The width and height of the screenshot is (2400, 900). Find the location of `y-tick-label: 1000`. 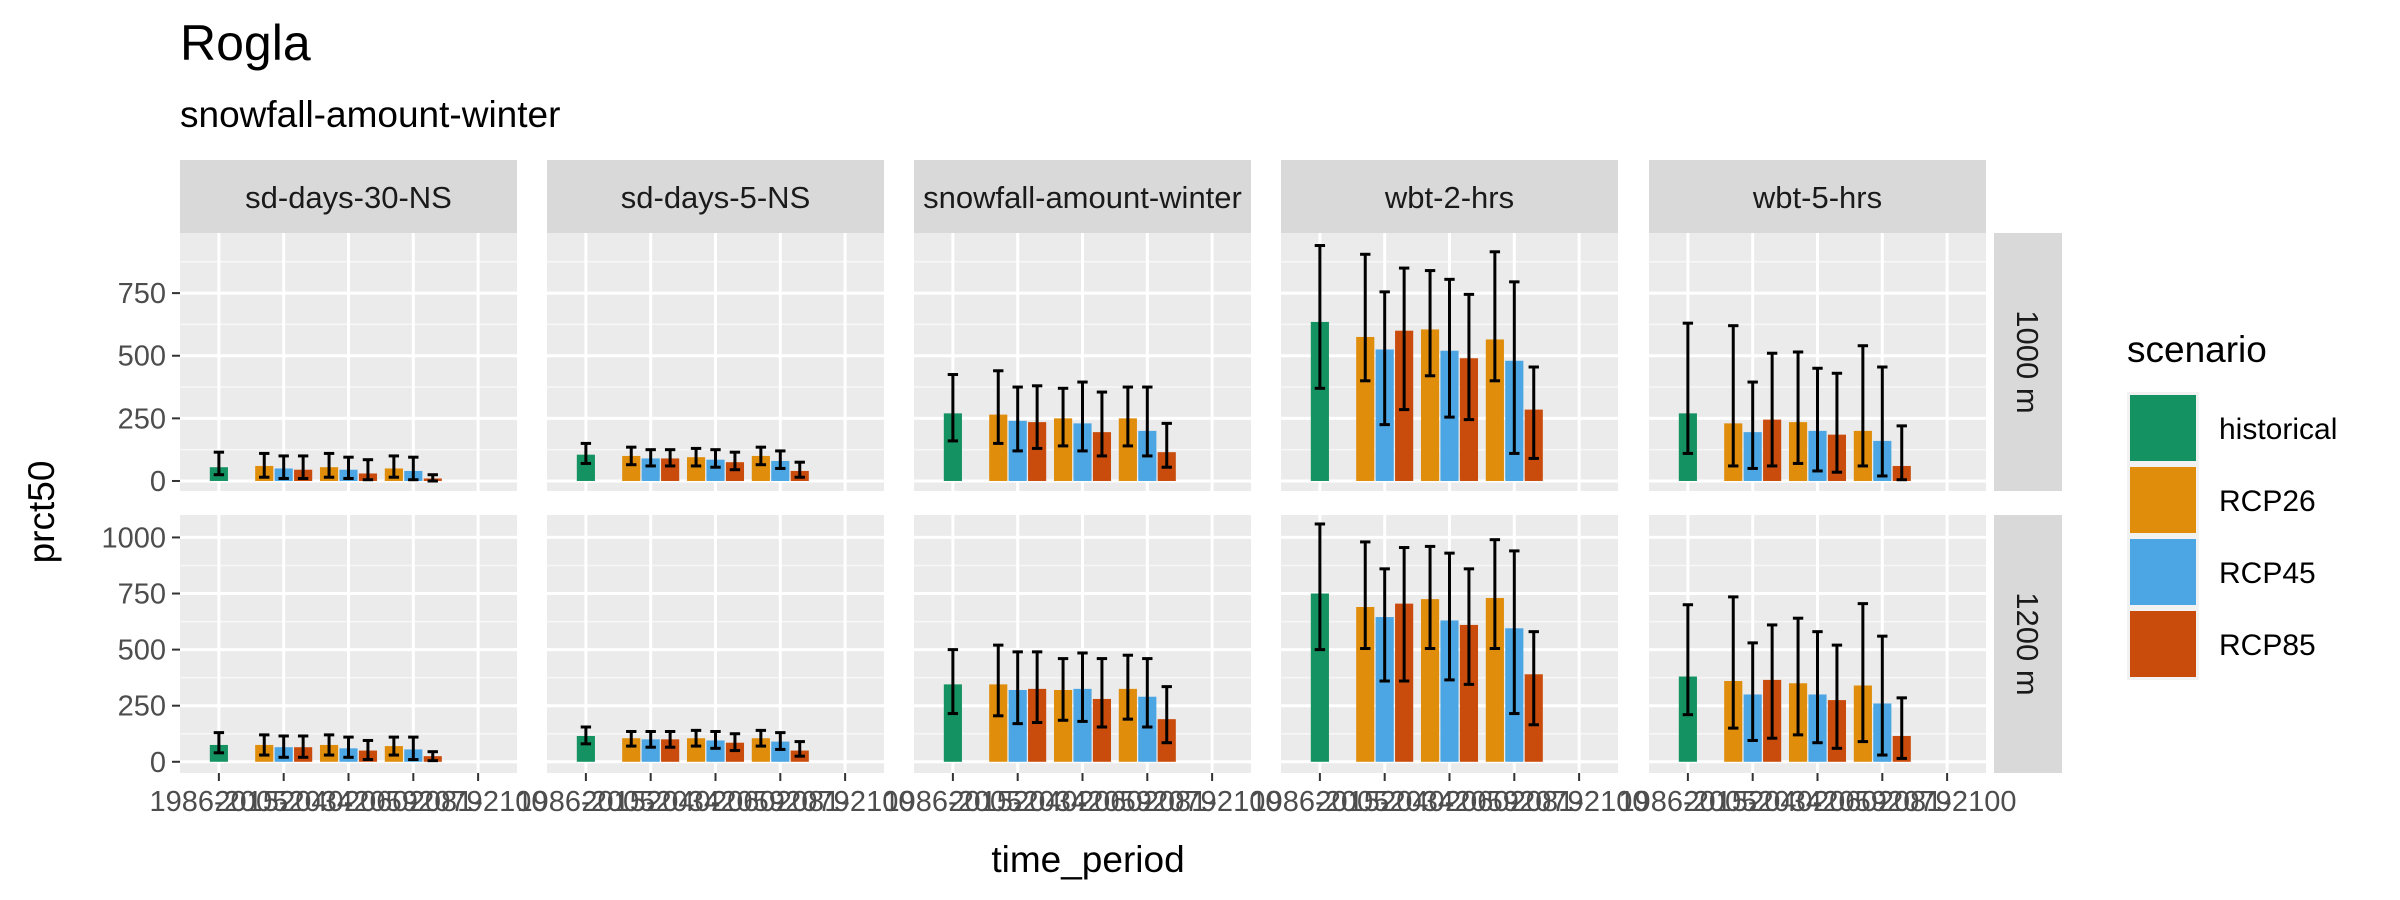

y-tick-label: 1000 is located at coordinates (133, 538).